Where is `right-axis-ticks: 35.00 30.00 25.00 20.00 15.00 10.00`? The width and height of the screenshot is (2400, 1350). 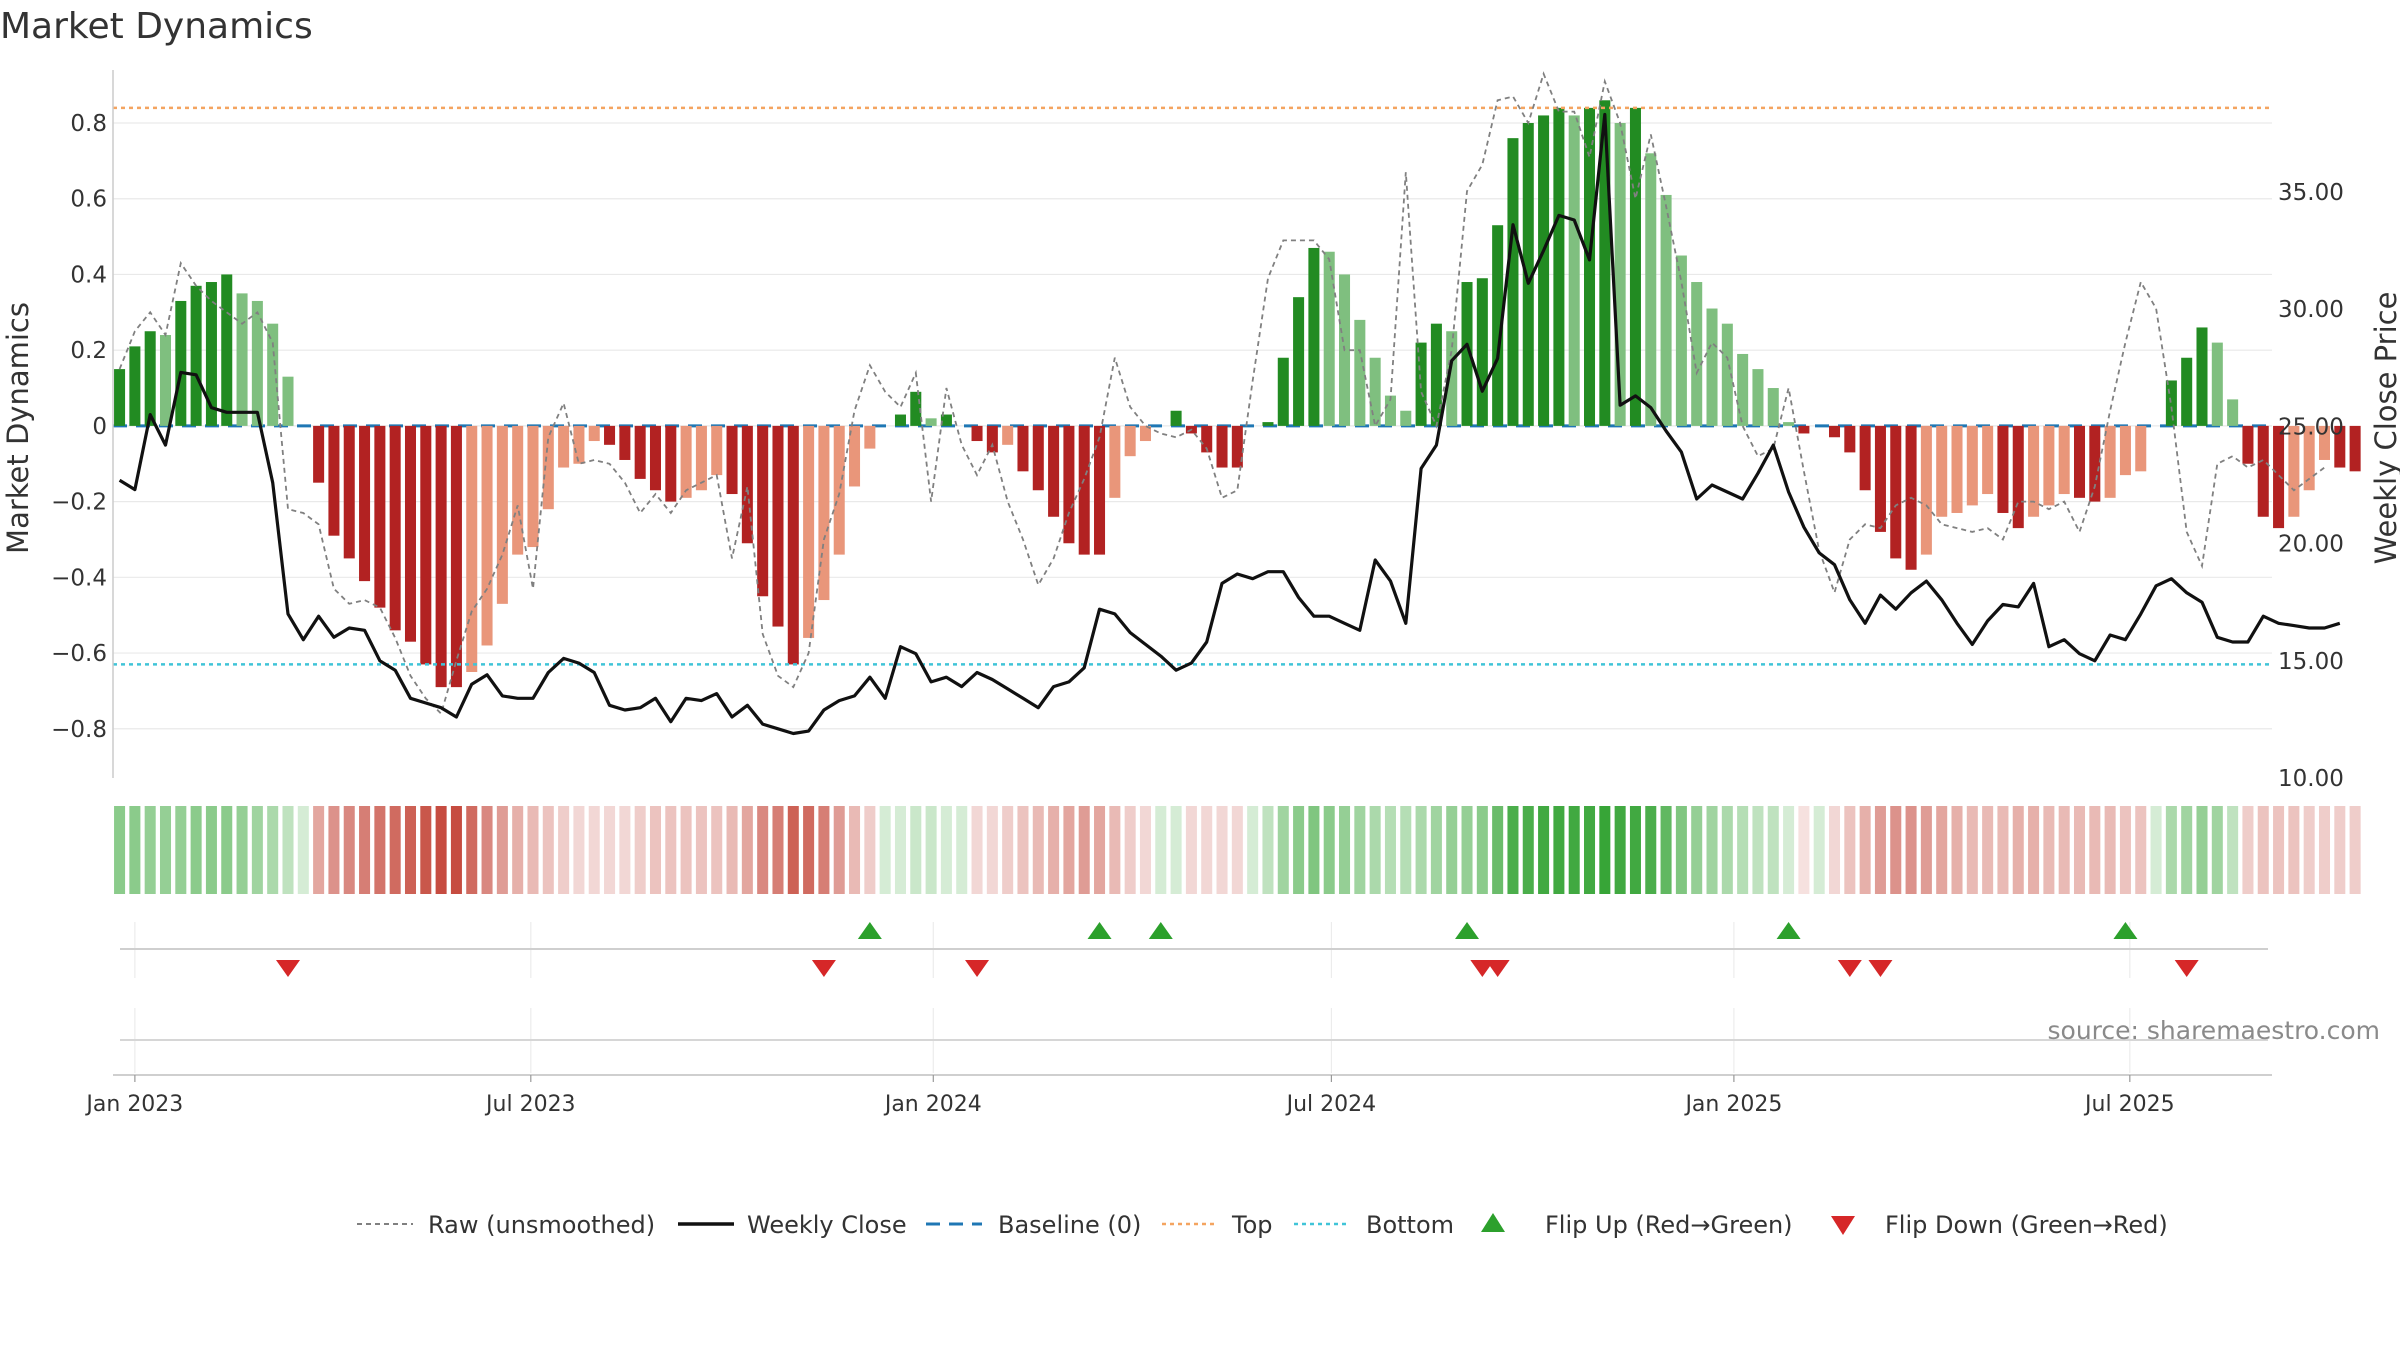
right-axis-ticks: 35.00 30.00 25.00 20.00 15.00 10.00 is located at coordinates (2311, 486).